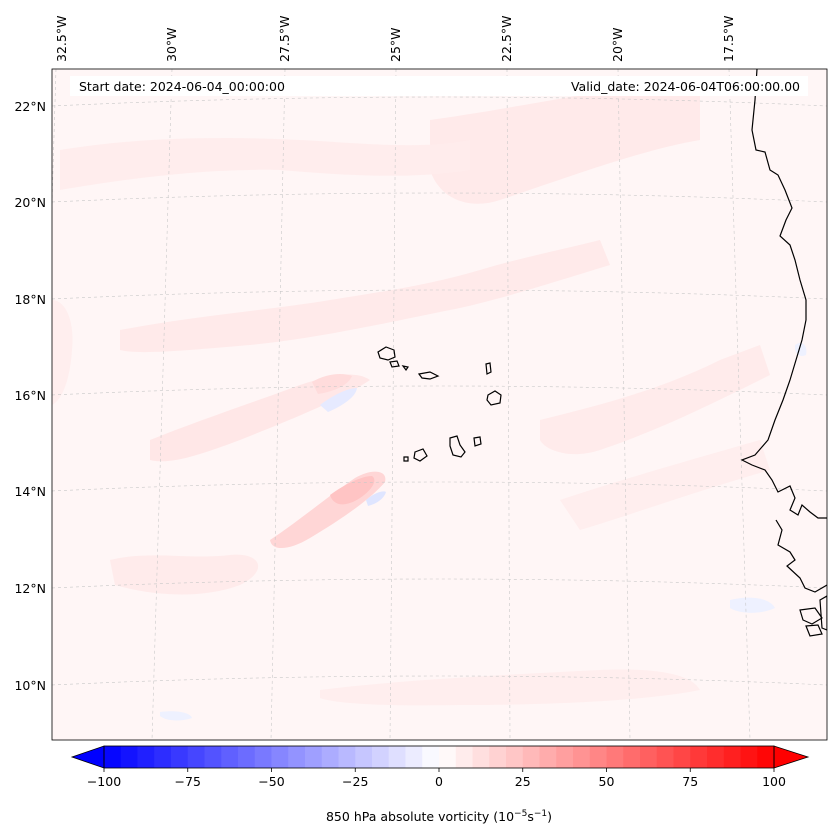 The height and width of the screenshot is (839, 837). I want to click on lon-label: 27.5°W, so click(284, 39).